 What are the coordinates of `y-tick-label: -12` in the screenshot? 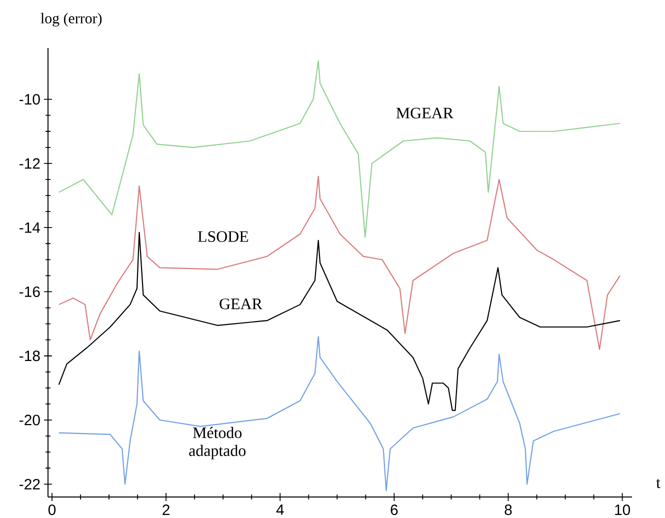 It's located at (30, 163).